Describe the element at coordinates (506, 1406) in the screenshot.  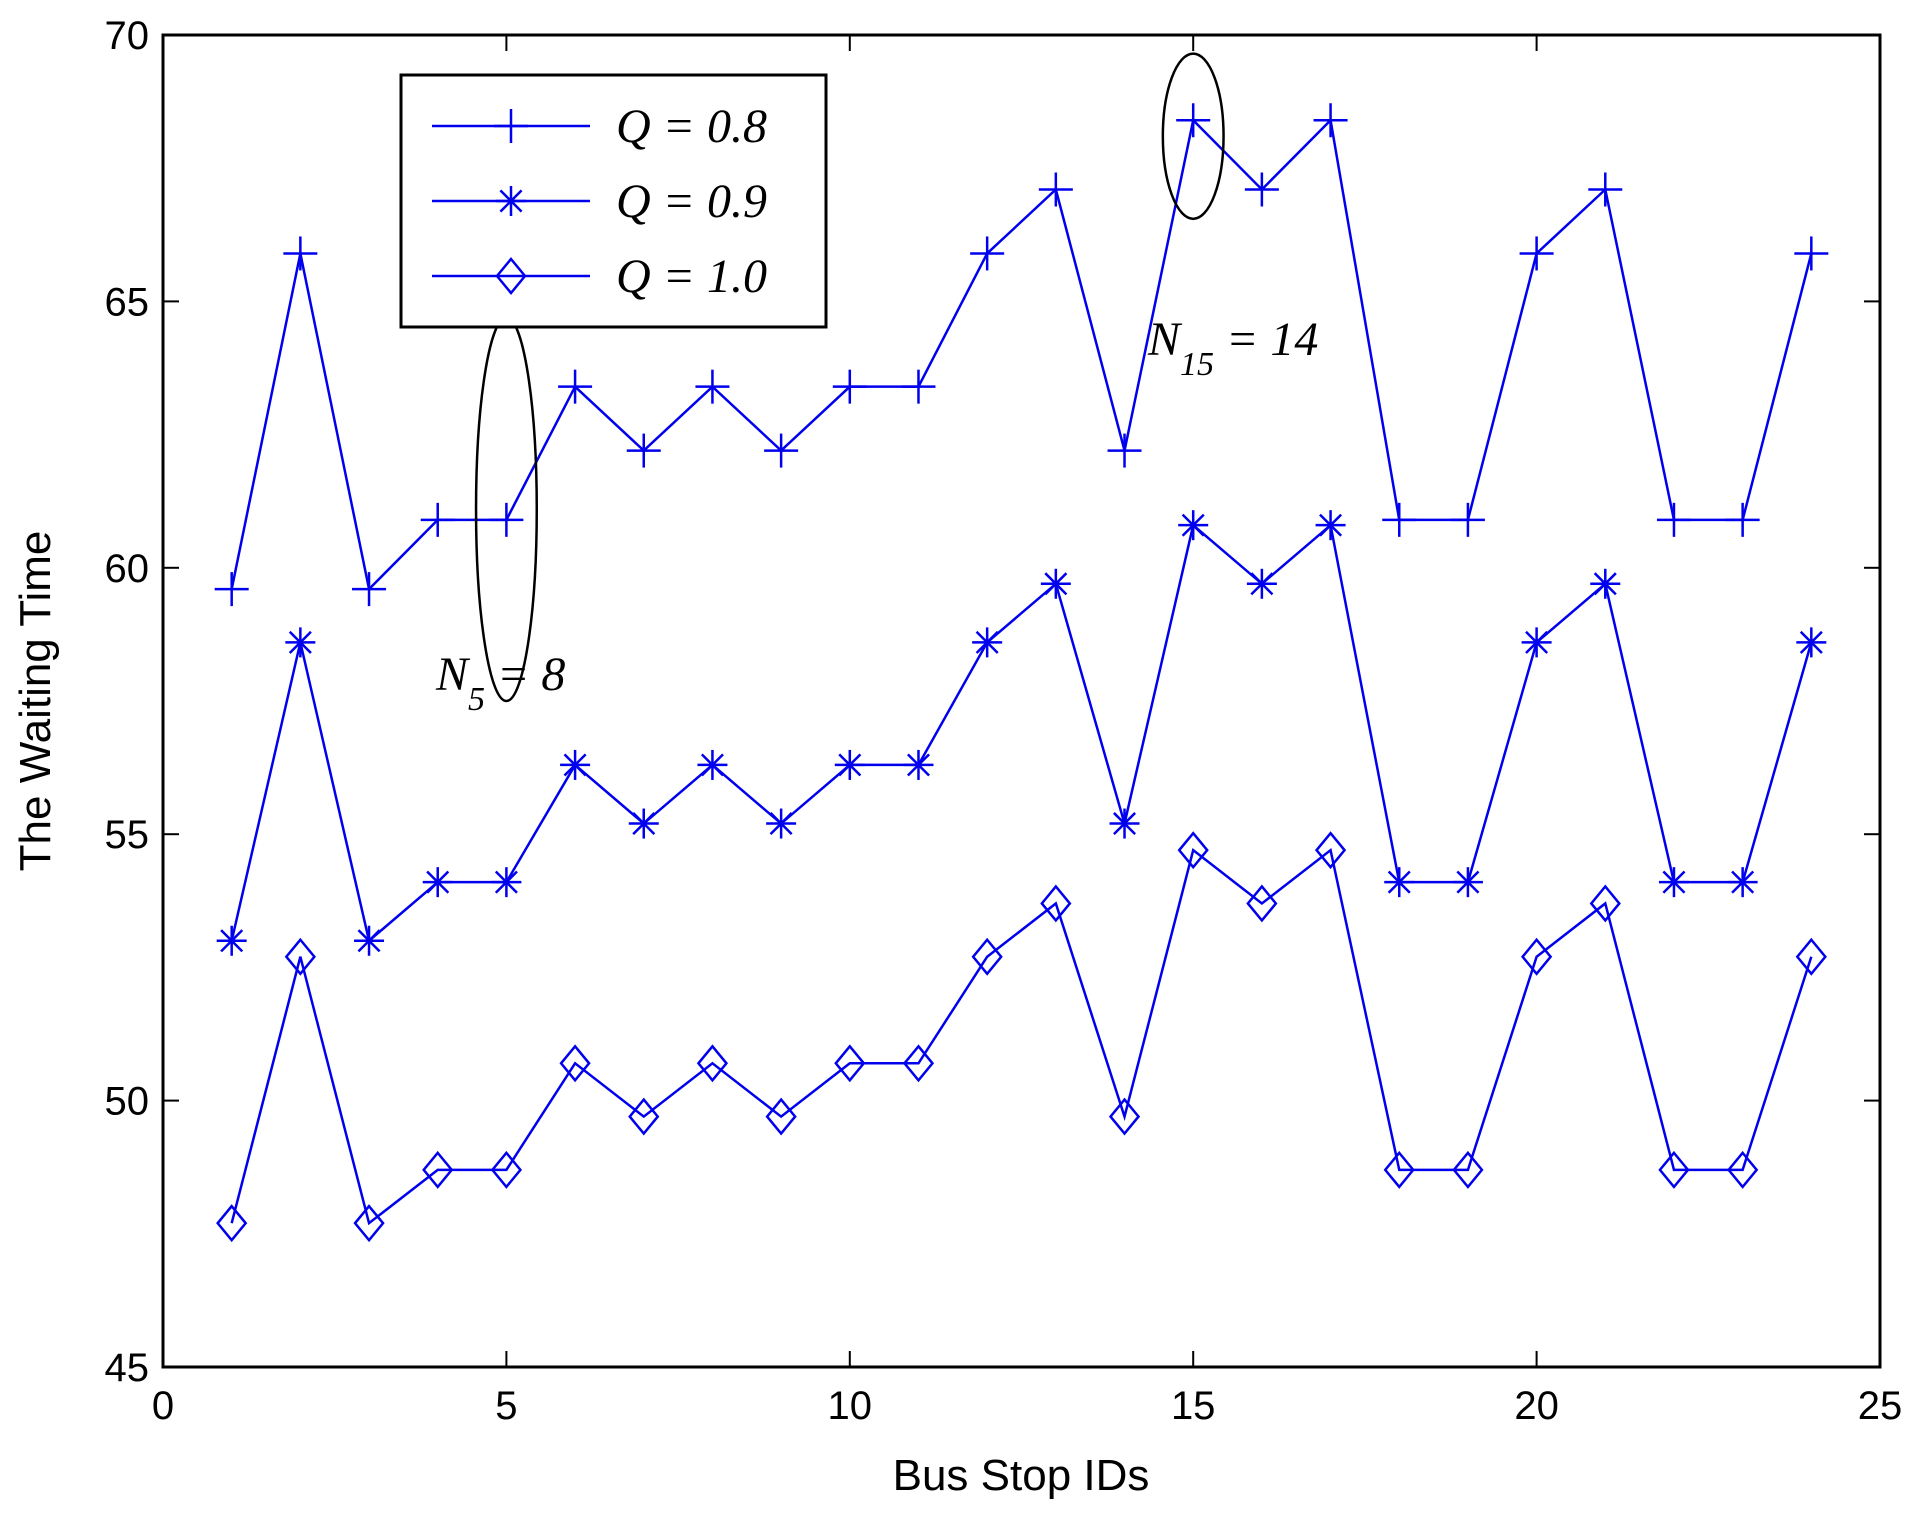
I see `x-tick-label: 5` at that location.